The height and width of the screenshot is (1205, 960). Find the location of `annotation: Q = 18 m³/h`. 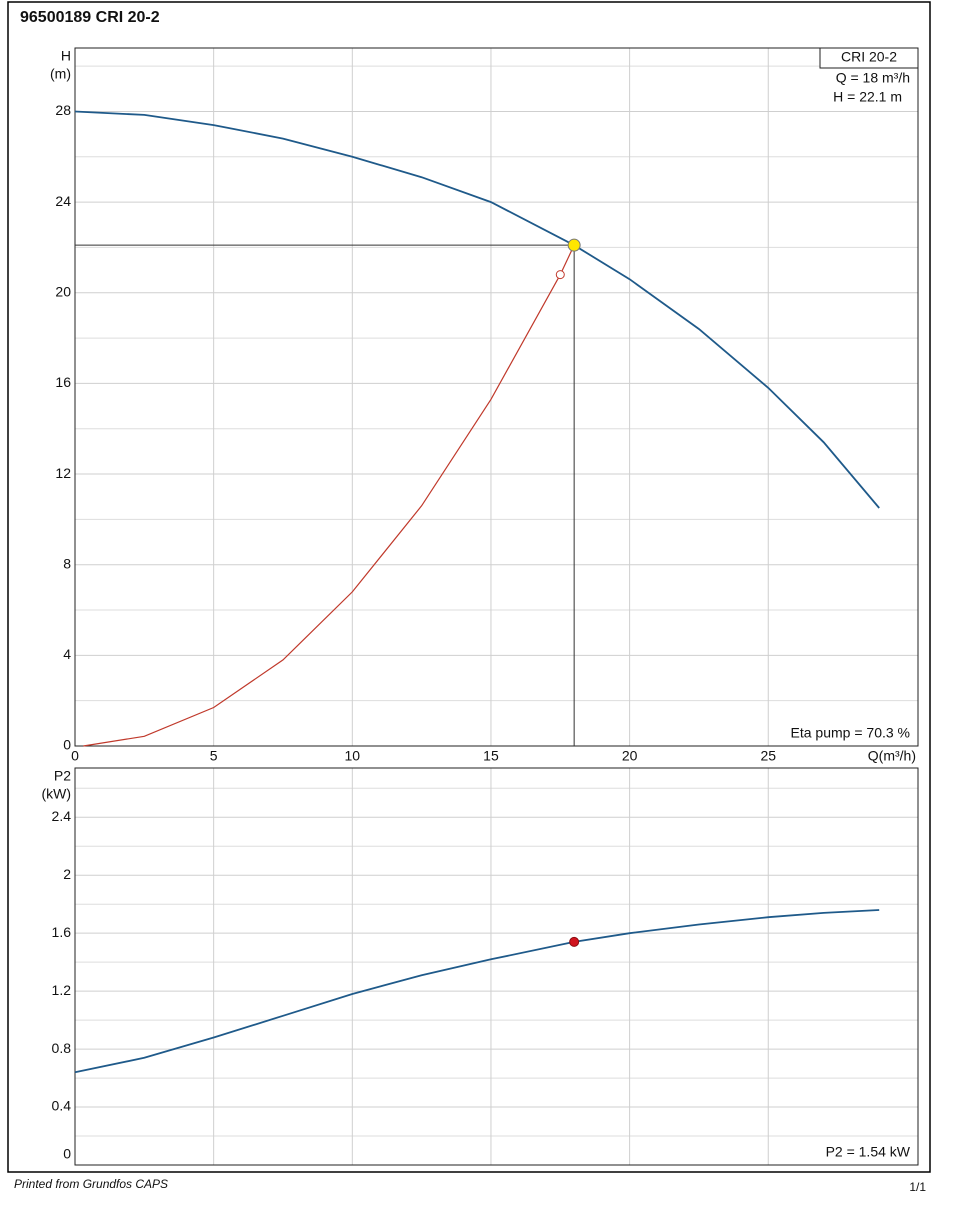

annotation: Q = 18 m³/h is located at coordinates (873, 78).